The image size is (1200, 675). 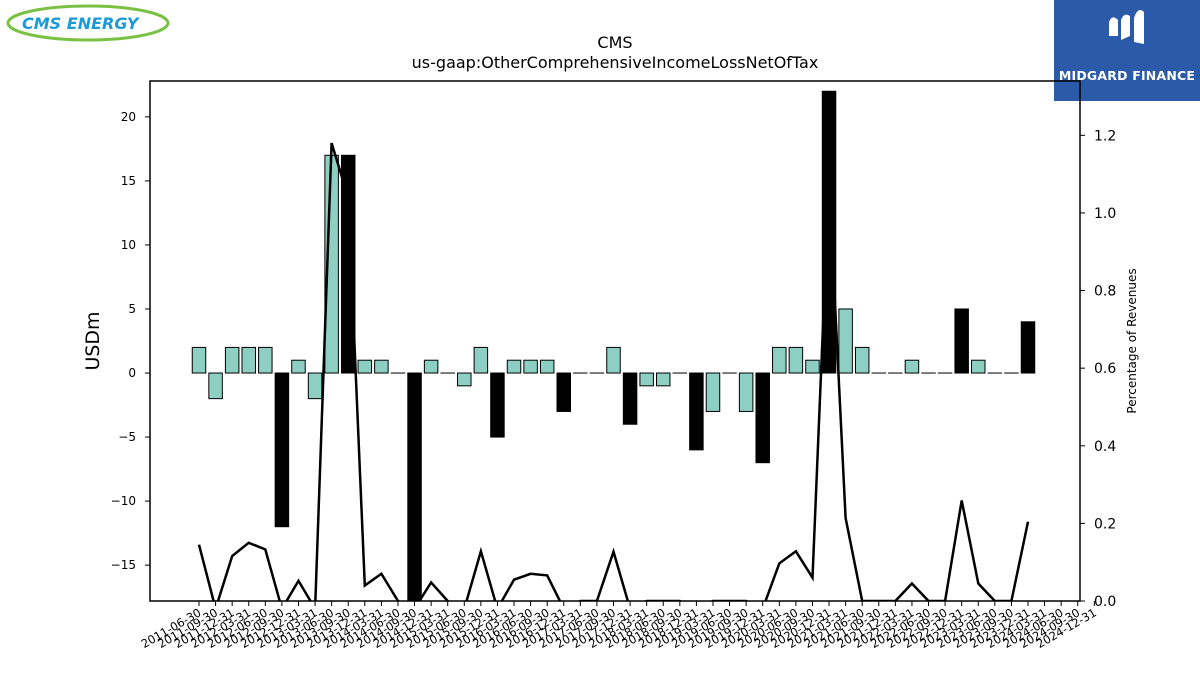 I want to click on y2-tick-label: 0.8, so click(x=1105, y=292).